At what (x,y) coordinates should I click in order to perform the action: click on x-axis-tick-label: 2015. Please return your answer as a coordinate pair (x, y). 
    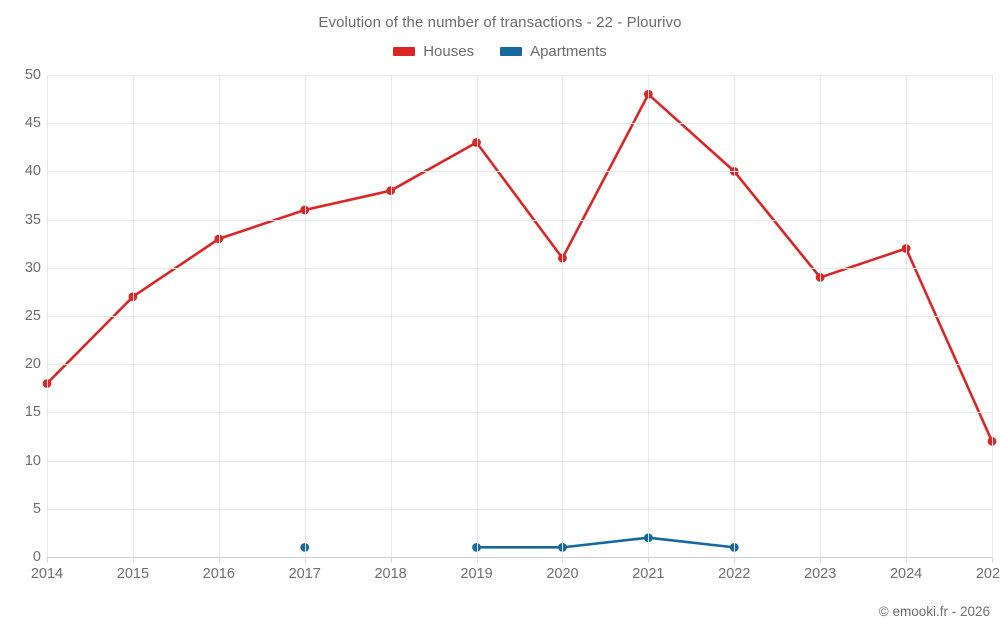
    Looking at the image, I should click on (133, 574).